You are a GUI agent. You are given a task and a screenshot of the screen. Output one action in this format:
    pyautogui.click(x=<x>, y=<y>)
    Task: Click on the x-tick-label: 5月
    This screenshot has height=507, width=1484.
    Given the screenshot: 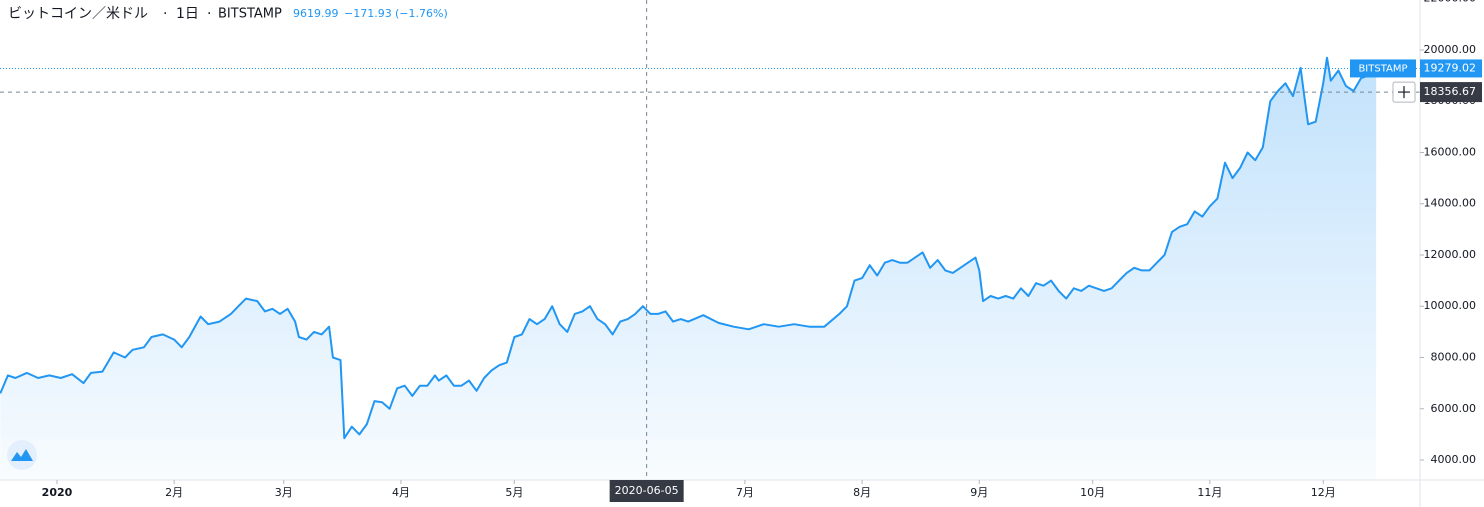 What is the action you would take?
    pyautogui.click(x=514, y=492)
    